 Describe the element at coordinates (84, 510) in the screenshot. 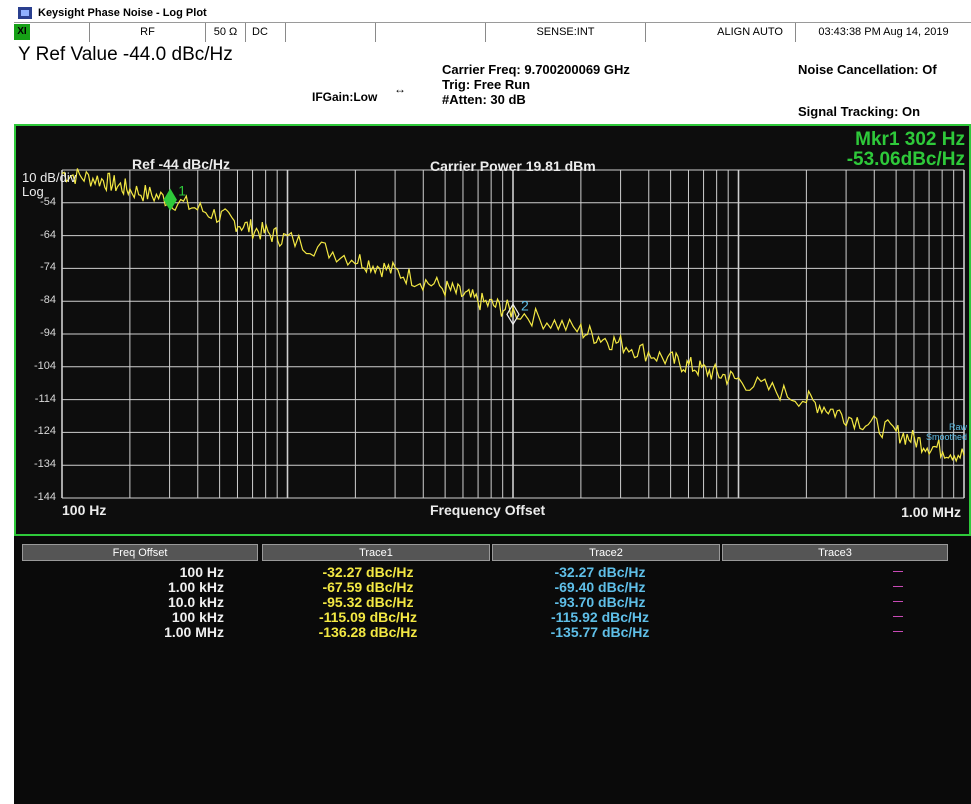

I see `x-start-label: 100 Hz` at that location.